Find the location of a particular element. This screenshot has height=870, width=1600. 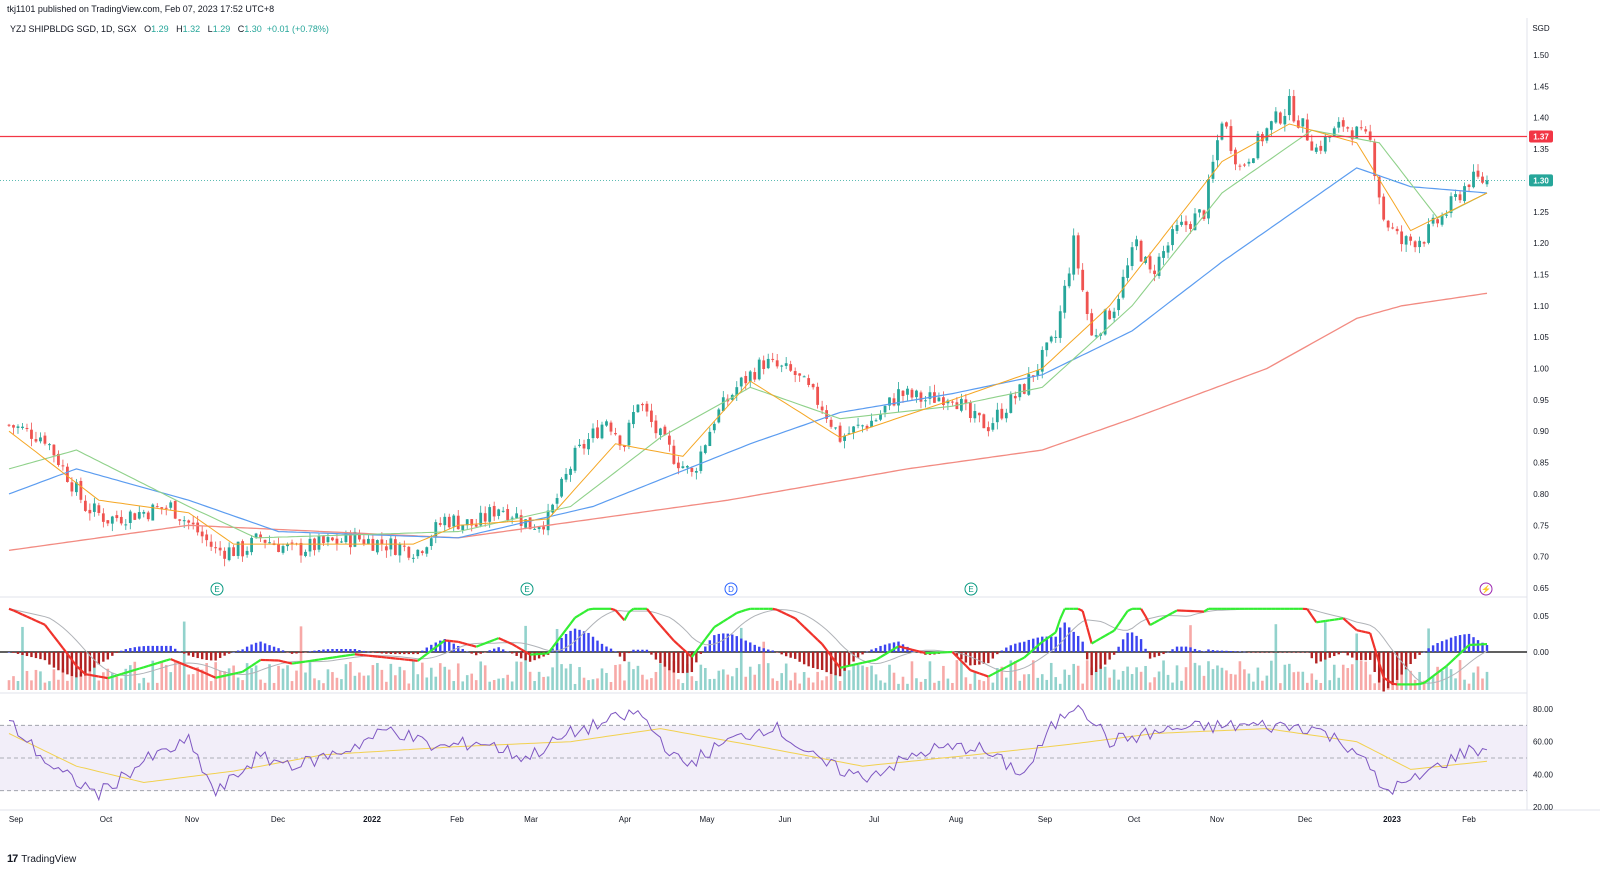

price-tick-label: 0.75 is located at coordinates (1541, 525).